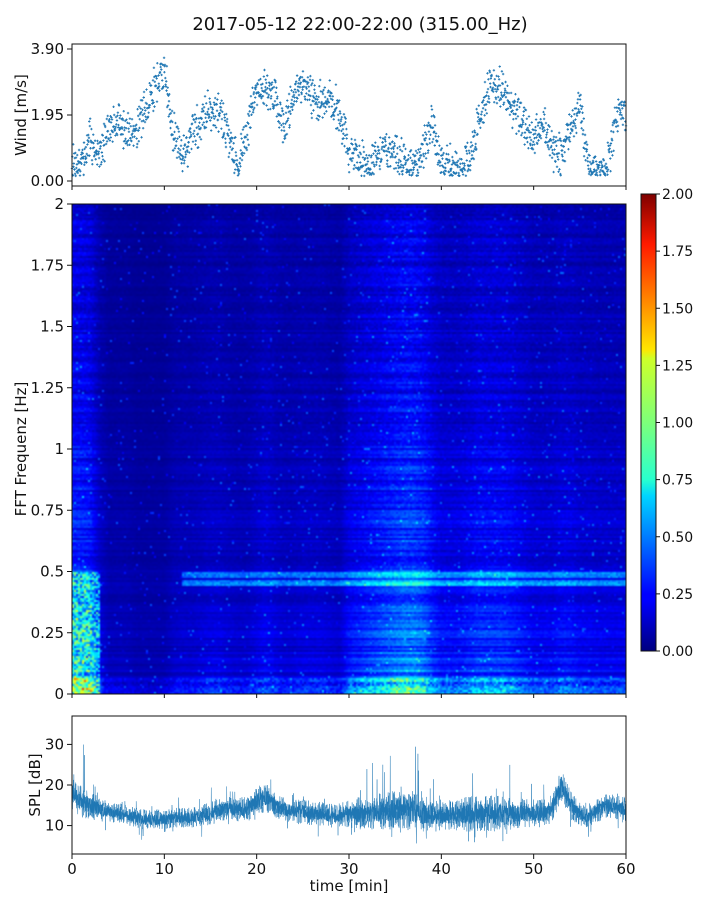 Image resolution: width=720 pixels, height=904 pixels. Describe the element at coordinates (648, 422) in the screenshot. I see `colorbar-gradient` at that location.